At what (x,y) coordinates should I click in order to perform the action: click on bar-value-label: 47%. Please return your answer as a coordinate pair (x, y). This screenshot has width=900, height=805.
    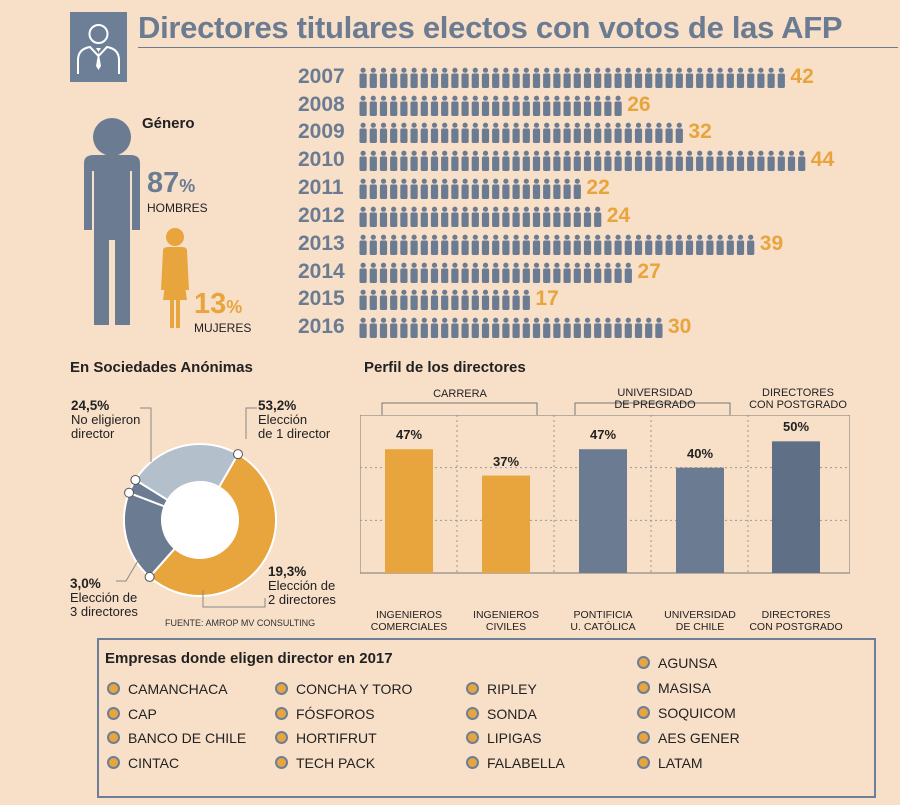
    Looking at the image, I should click on (603, 435).